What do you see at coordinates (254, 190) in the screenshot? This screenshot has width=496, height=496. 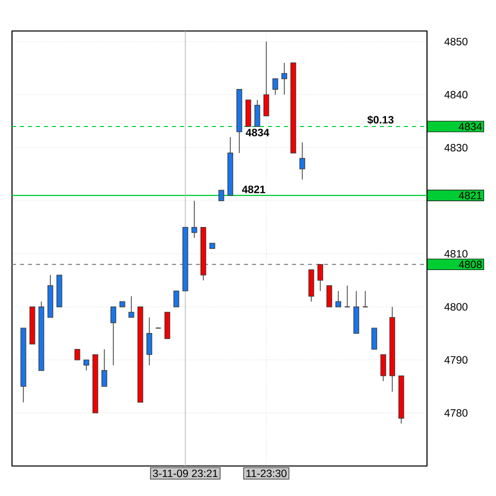 I see `annotation: 4821` at bounding box center [254, 190].